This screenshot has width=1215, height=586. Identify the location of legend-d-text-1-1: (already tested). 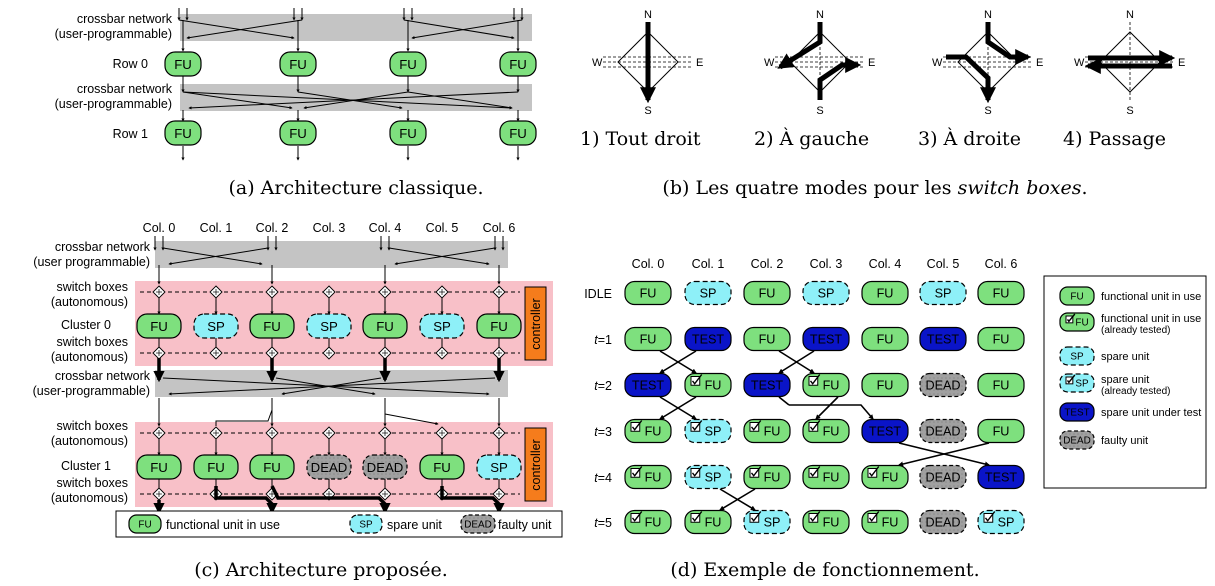
(1135, 330).